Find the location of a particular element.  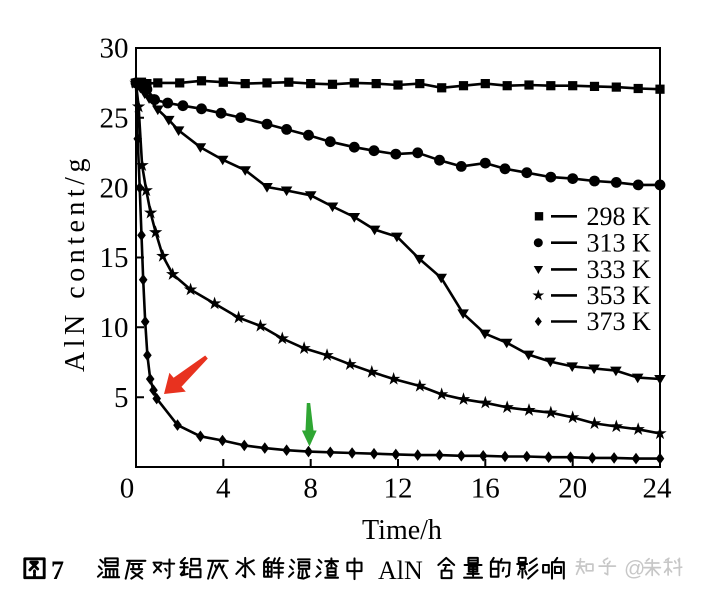

svg-text: 10 is located at coordinates (114, 328).